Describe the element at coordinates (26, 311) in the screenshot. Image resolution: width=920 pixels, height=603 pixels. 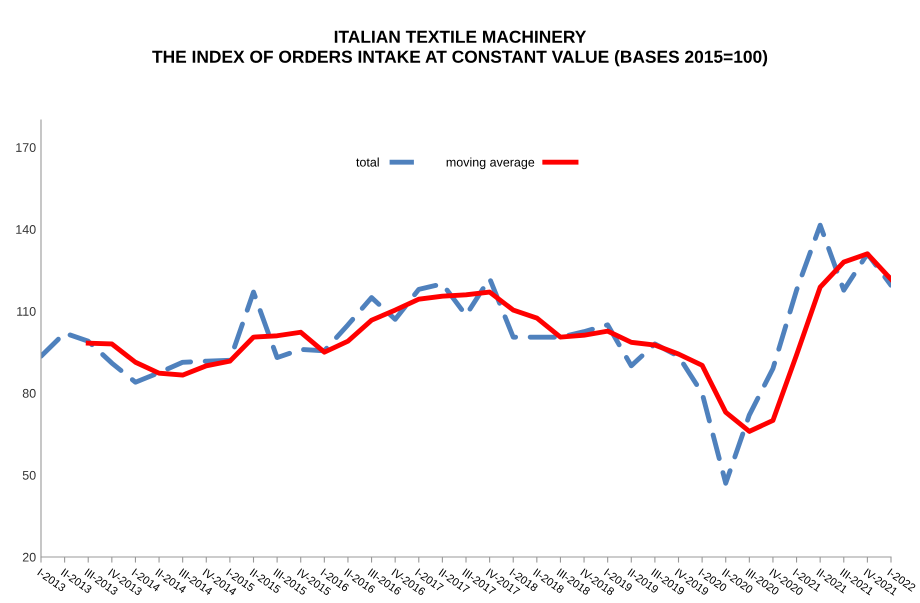
I see `y-tick-label: 110` at that location.